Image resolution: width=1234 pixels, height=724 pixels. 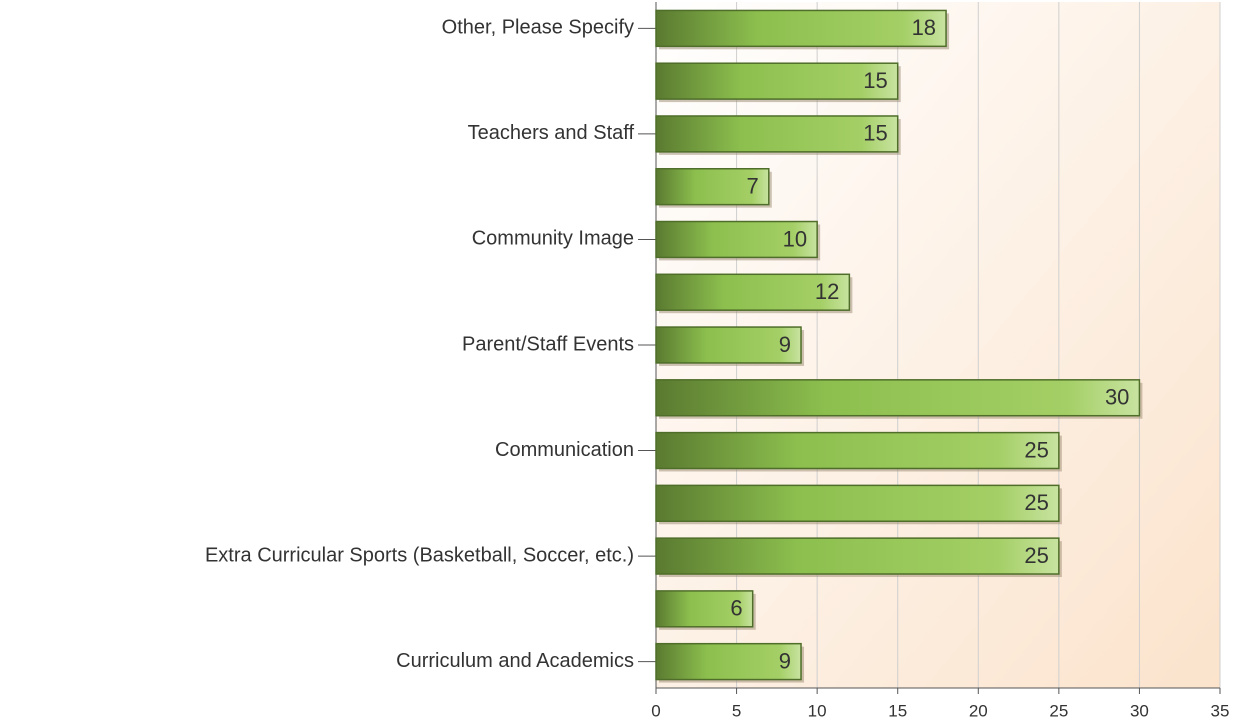 I want to click on value-label: 12, so click(x=827, y=291).